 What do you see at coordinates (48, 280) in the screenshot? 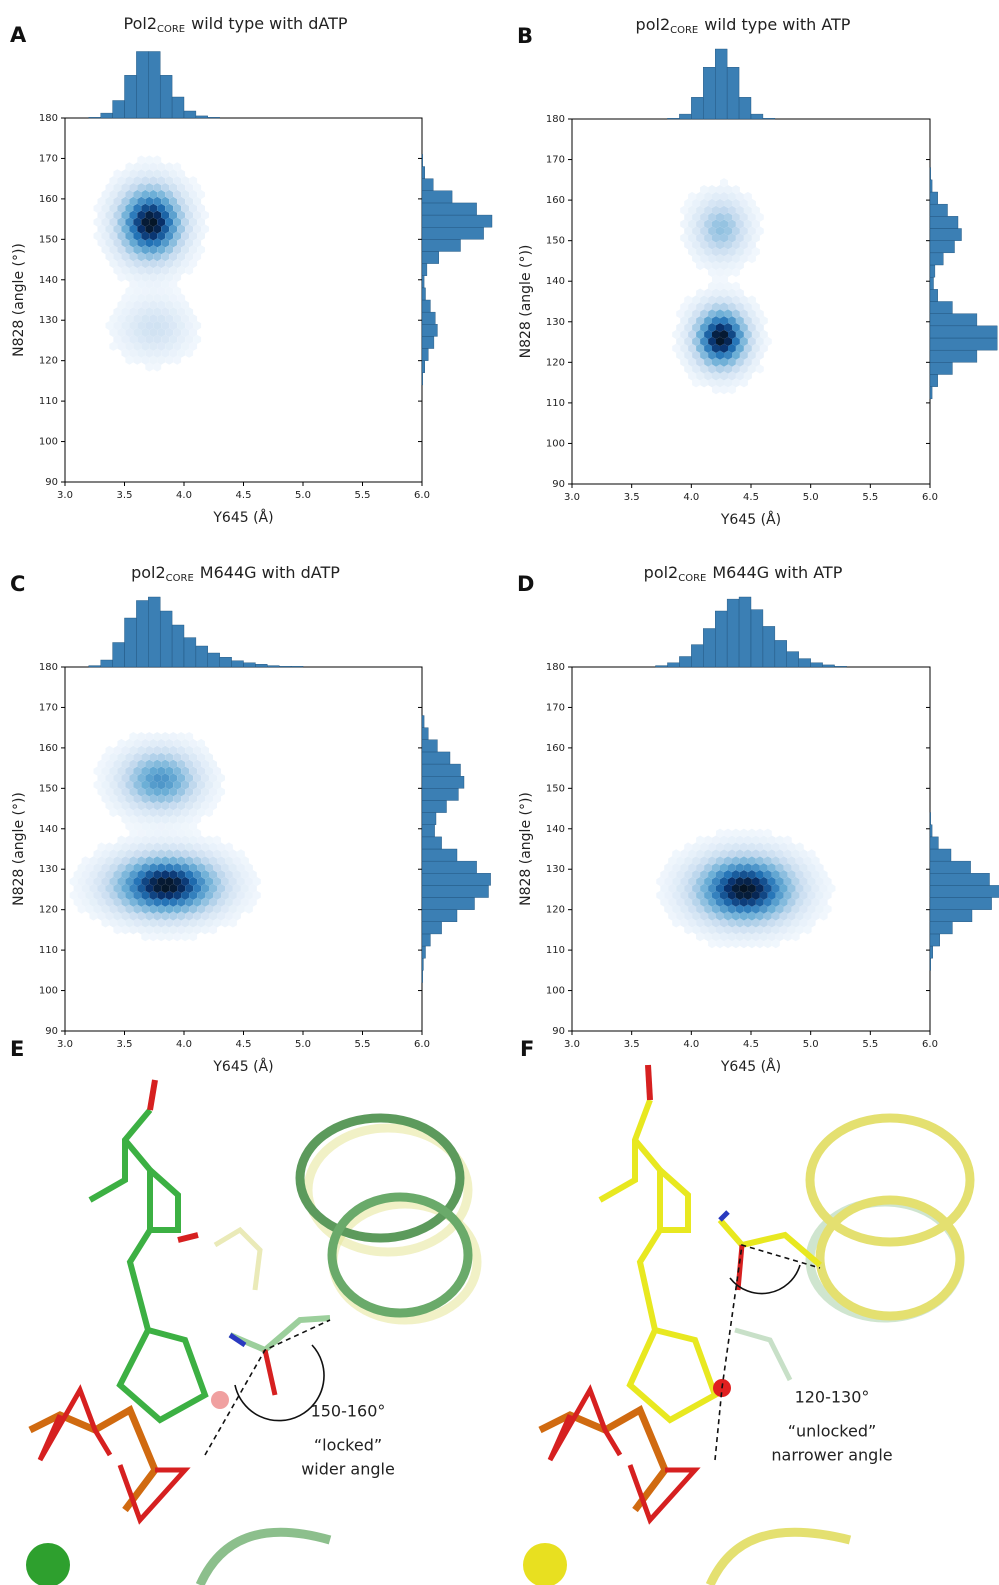
I see `y-tick-label: 140` at bounding box center [48, 280].